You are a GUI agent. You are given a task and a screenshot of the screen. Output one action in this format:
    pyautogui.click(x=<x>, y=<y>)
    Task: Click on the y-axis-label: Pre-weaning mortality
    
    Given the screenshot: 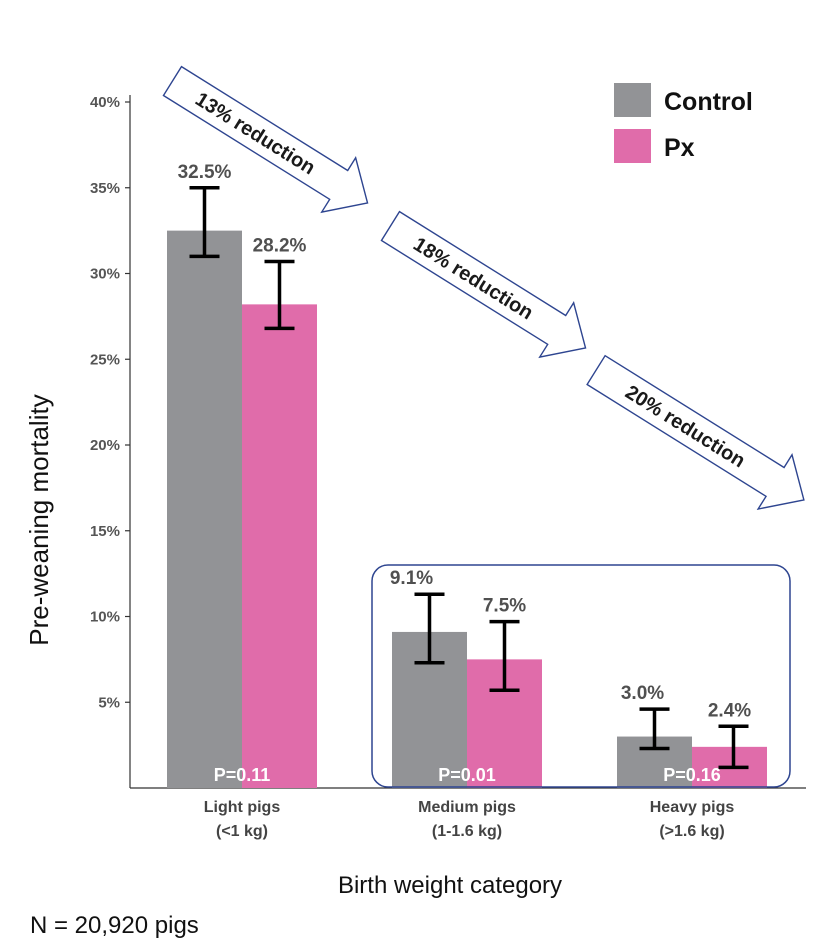 What is the action you would take?
    pyautogui.click(x=39, y=519)
    